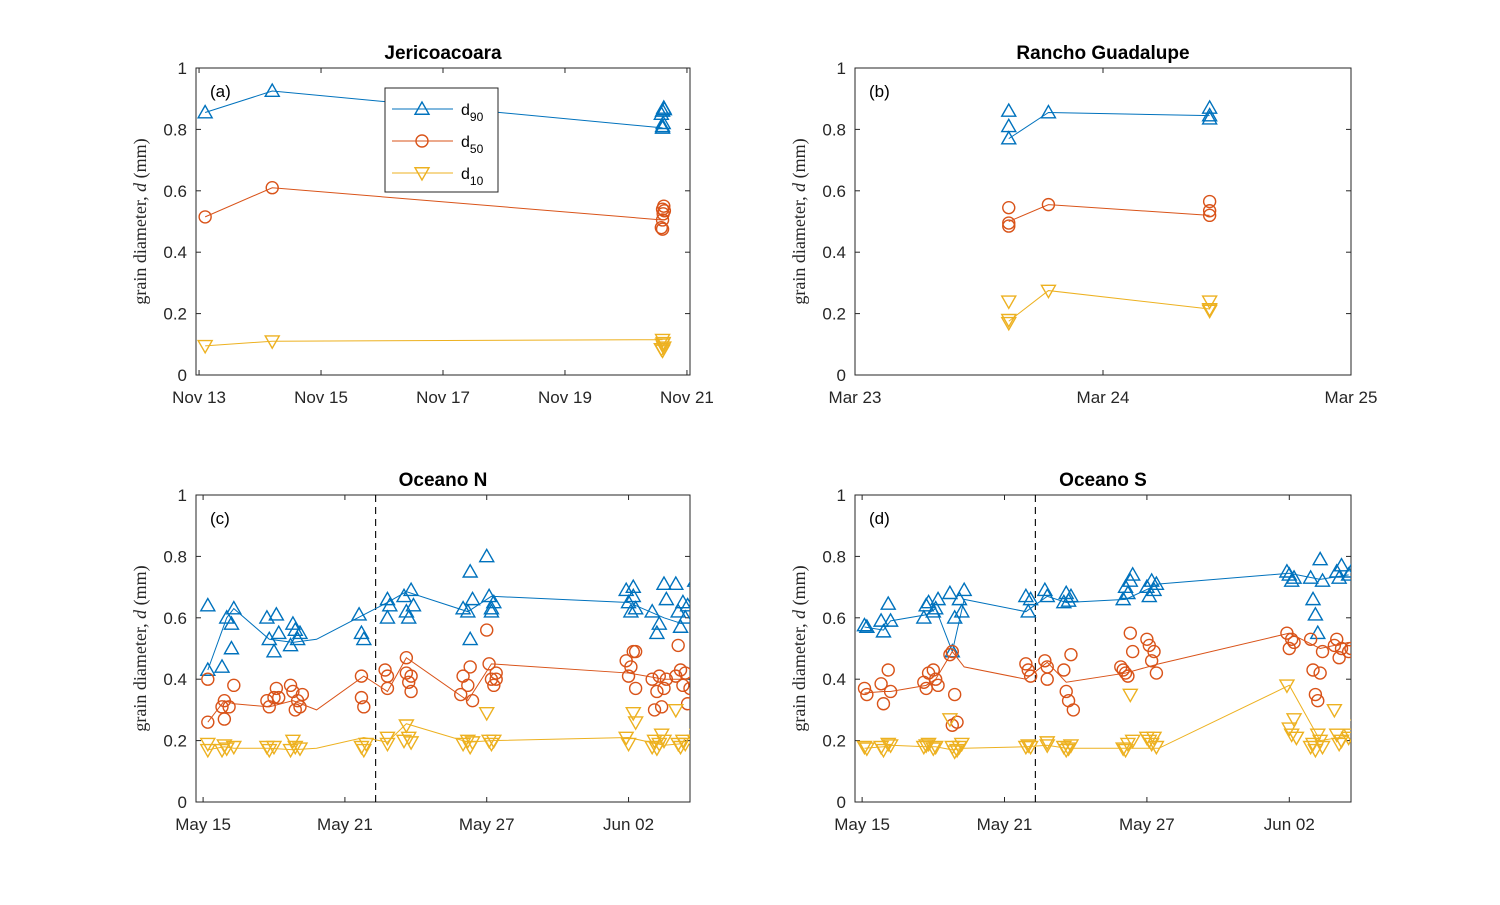 This screenshot has height=905, width=1500. What do you see at coordinates (422, 141) in the screenshot?
I see `legend-marker-d50` at bounding box center [422, 141].